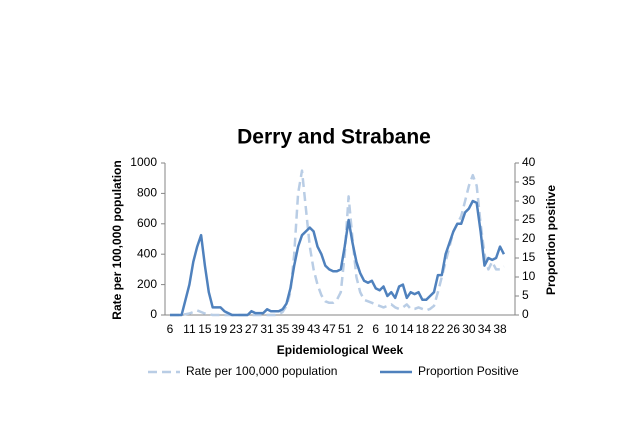 The width and height of the screenshot is (640, 427). Describe the element at coordinates (529, 257) in the screenshot. I see `y2-tick-label: 15` at that location.